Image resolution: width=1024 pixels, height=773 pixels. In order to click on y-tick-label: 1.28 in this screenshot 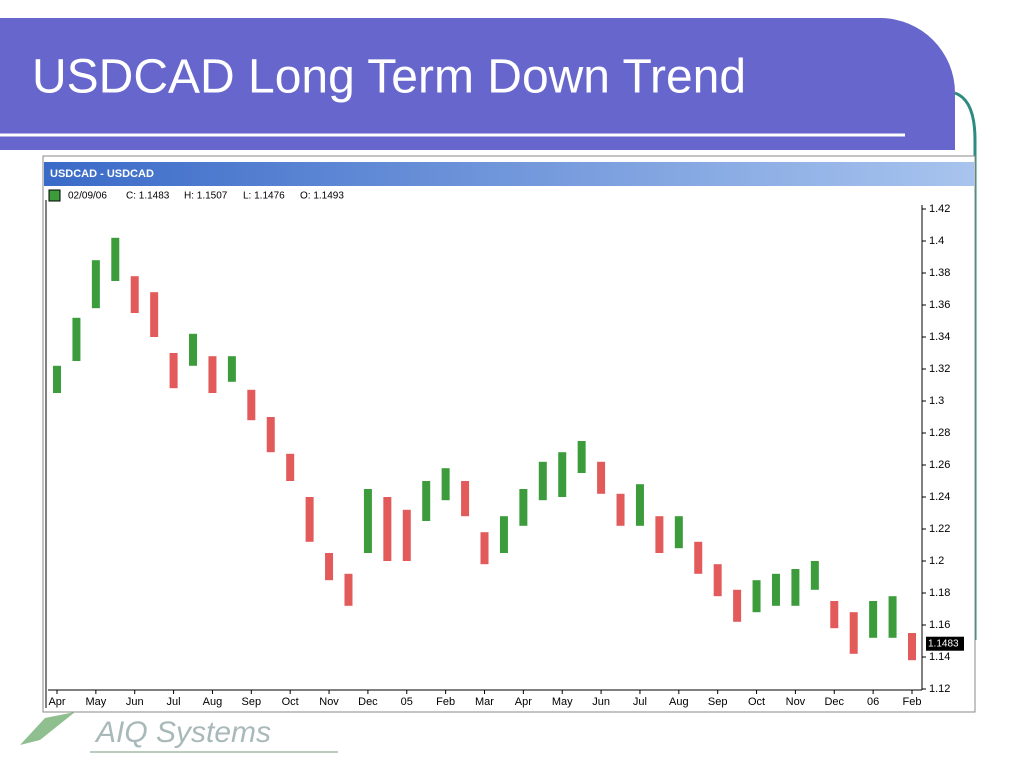, I will do `click(939, 433)`.